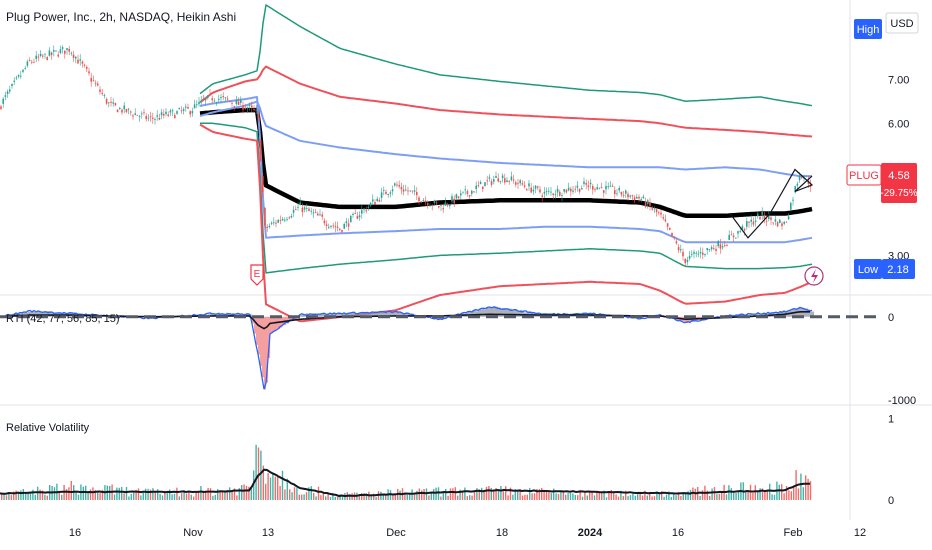 The height and width of the screenshot is (550, 932). What do you see at coordinates (814, 276) in the screenshot?
I see `lightning-bolt-icon` at bounding box center [814, 276].